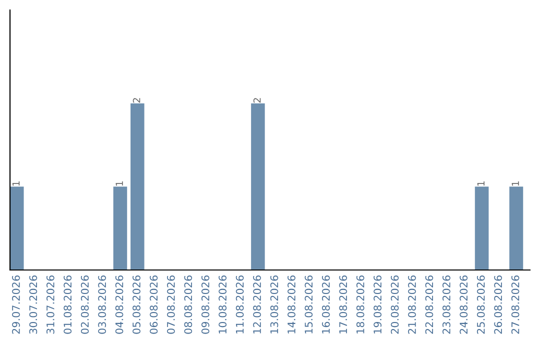 This screenshot has width=540, height=340. Describe the element at coordinates (360, 305) in the screenshot. I see `x-tick-label: 18.08.2026` at that location.